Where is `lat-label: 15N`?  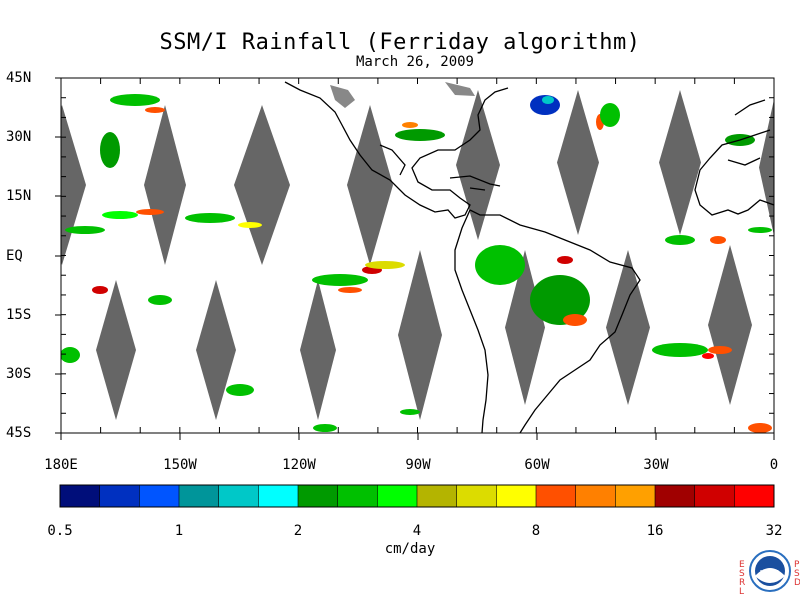 lat-label: 15N is located at coordinates (19, 196).